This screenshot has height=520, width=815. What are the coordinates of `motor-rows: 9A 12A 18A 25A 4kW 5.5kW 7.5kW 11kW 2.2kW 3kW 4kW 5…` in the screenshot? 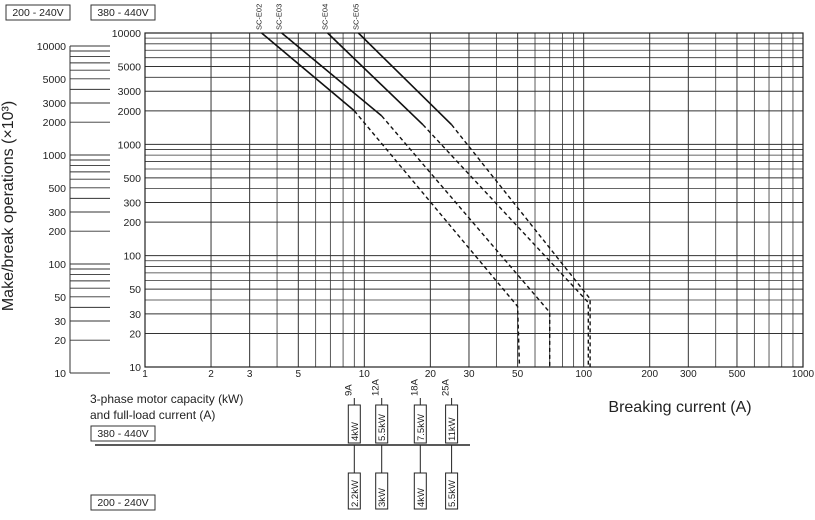 It's located at (401, 444).